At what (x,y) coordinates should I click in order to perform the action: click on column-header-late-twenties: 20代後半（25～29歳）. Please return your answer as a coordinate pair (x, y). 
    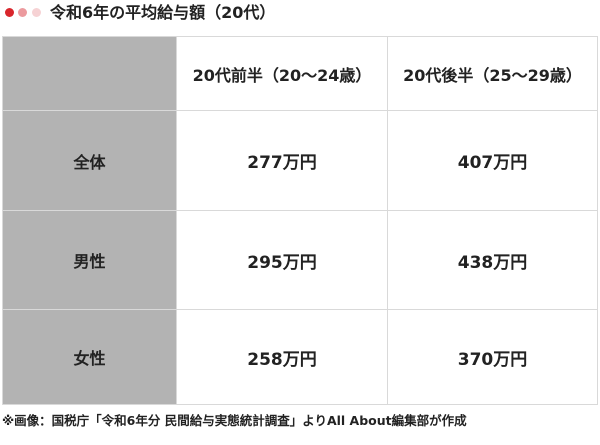
    Looking at the image, I should click on (492, 73).